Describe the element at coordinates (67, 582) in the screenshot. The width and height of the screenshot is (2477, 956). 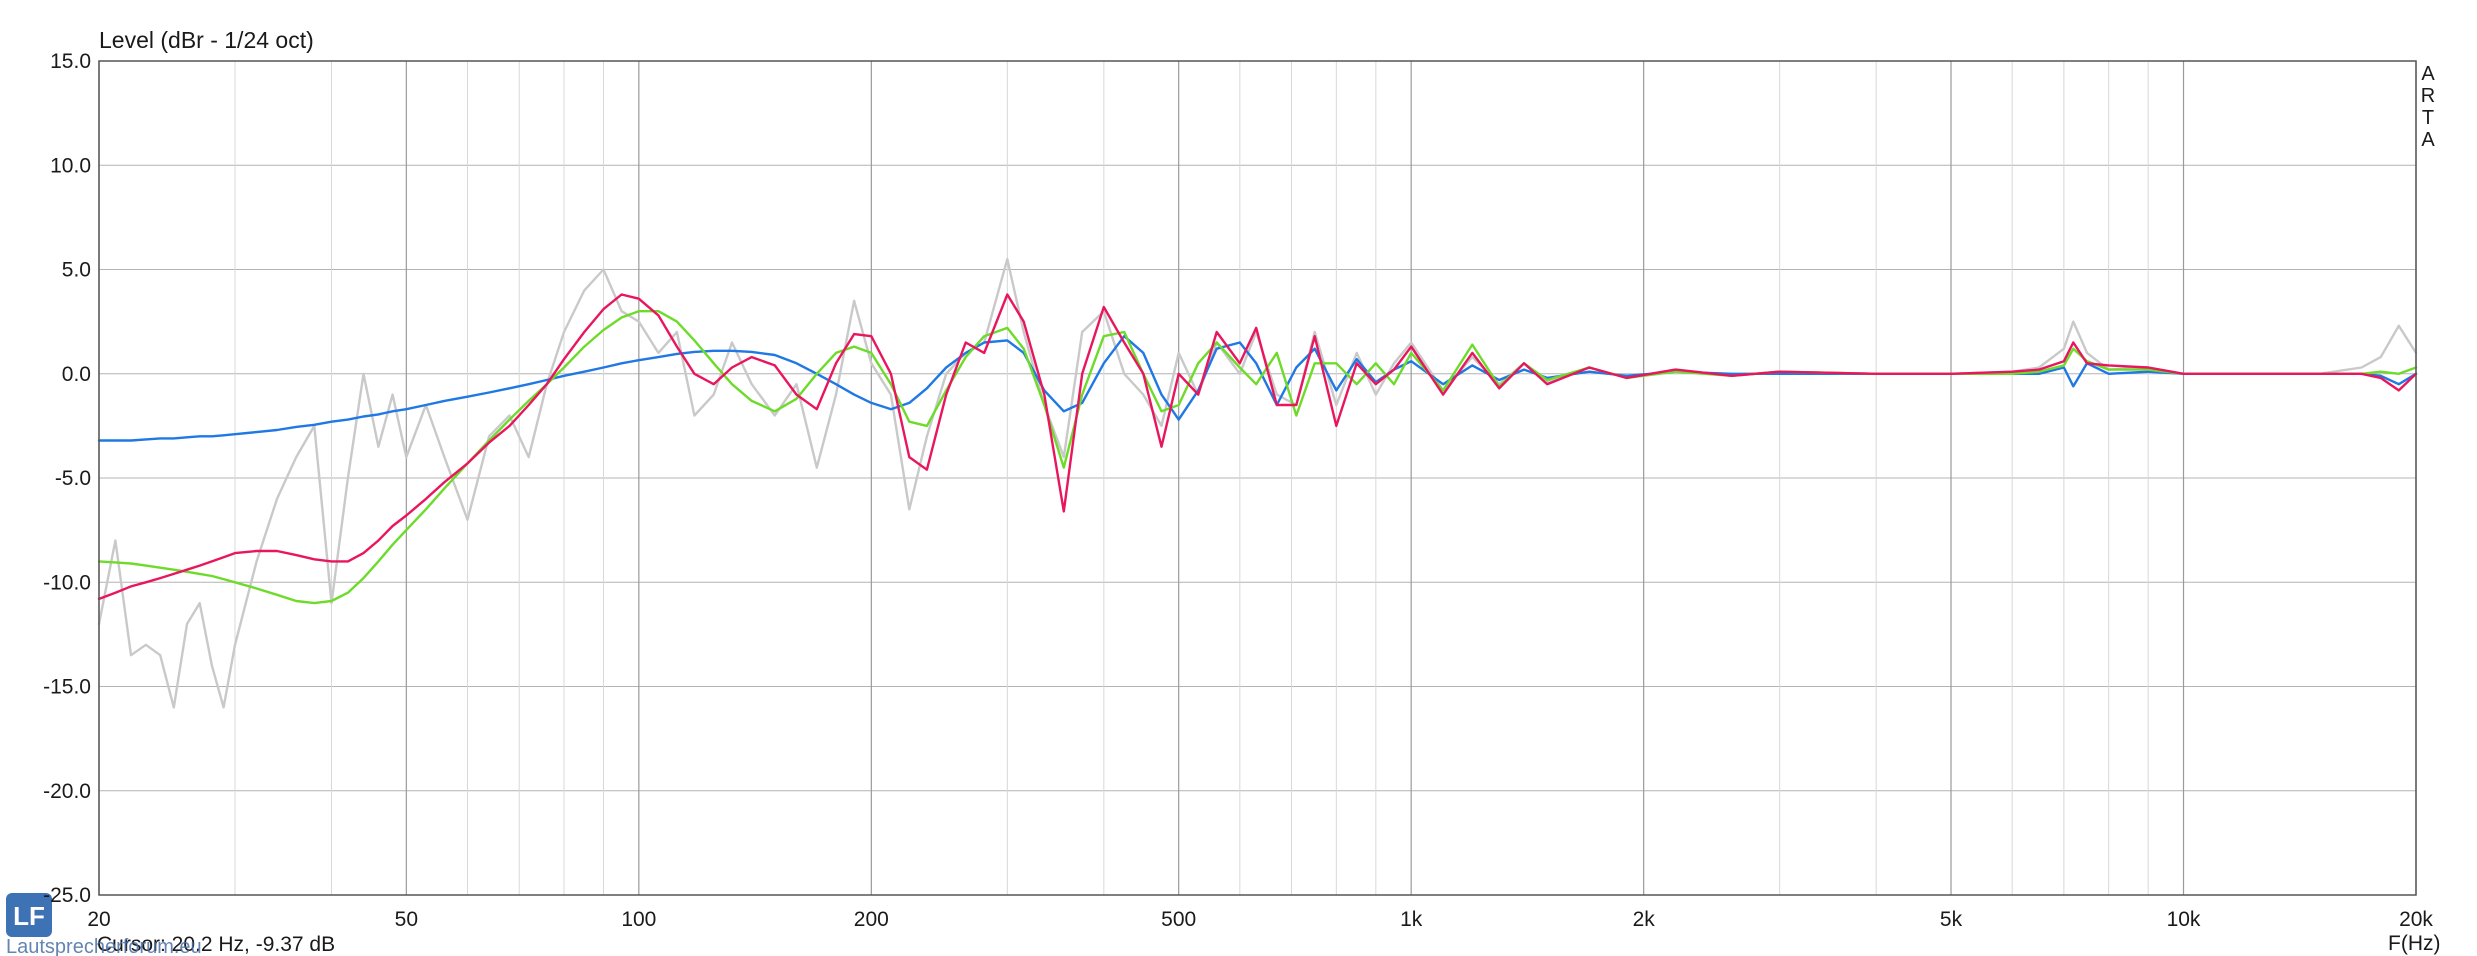
I see `y-tick-label: -10.0` at that location.